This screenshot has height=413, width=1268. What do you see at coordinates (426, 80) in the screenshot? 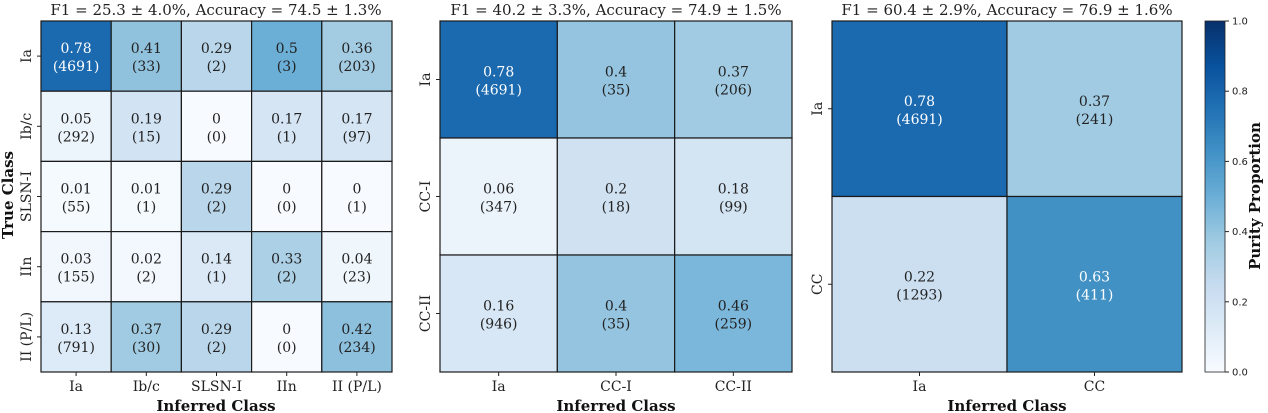
I see `ytick-label-p2-0: Ia` at bounding box center [426, 80].